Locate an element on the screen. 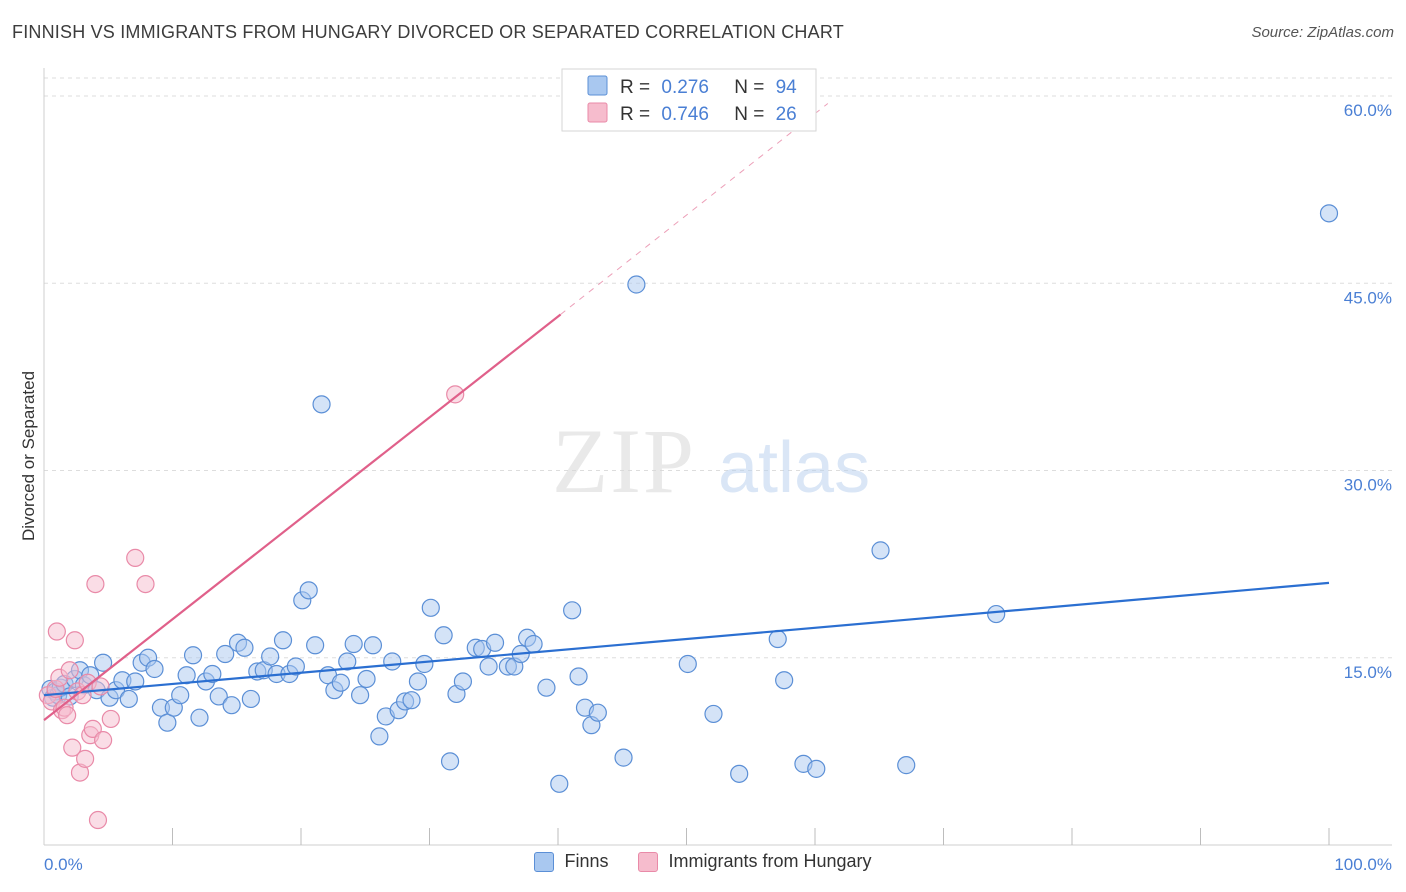  legend-n-label-hungary: N = is located at coordinates (749, 114).